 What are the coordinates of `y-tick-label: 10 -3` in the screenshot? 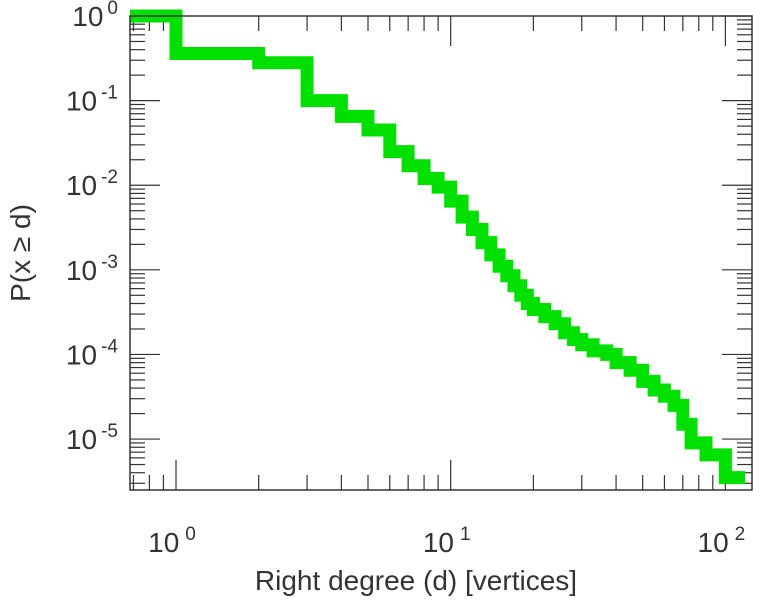 It's located at (92, 269).